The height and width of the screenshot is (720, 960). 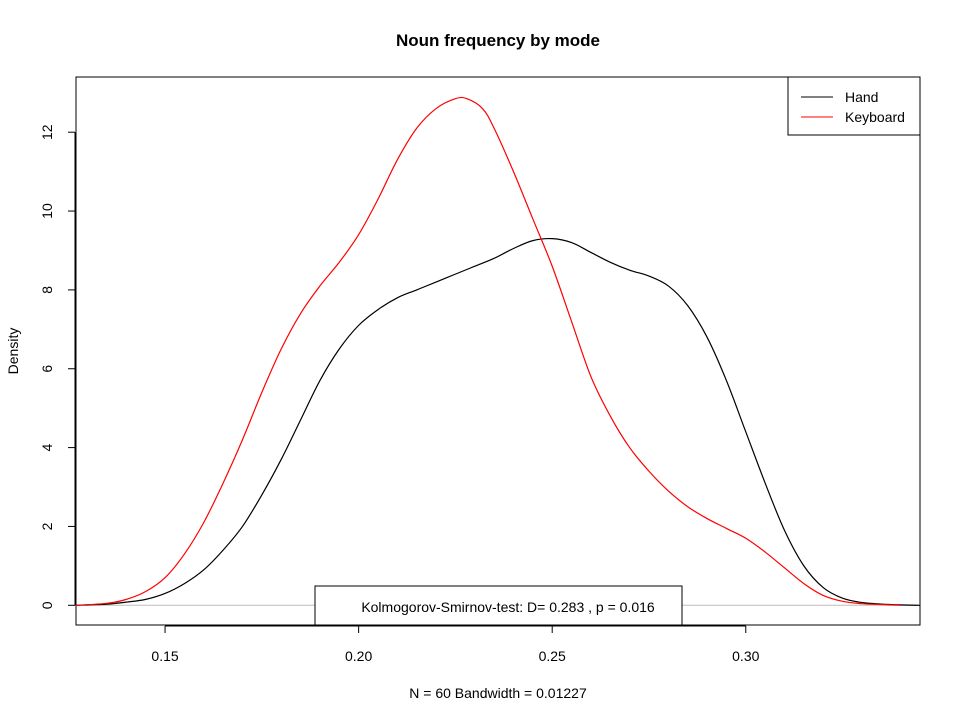 What do you see at coordinates (13, 351) in the screenshot?
I see `y-axis-label: Density` at bounding box center [13, 351].